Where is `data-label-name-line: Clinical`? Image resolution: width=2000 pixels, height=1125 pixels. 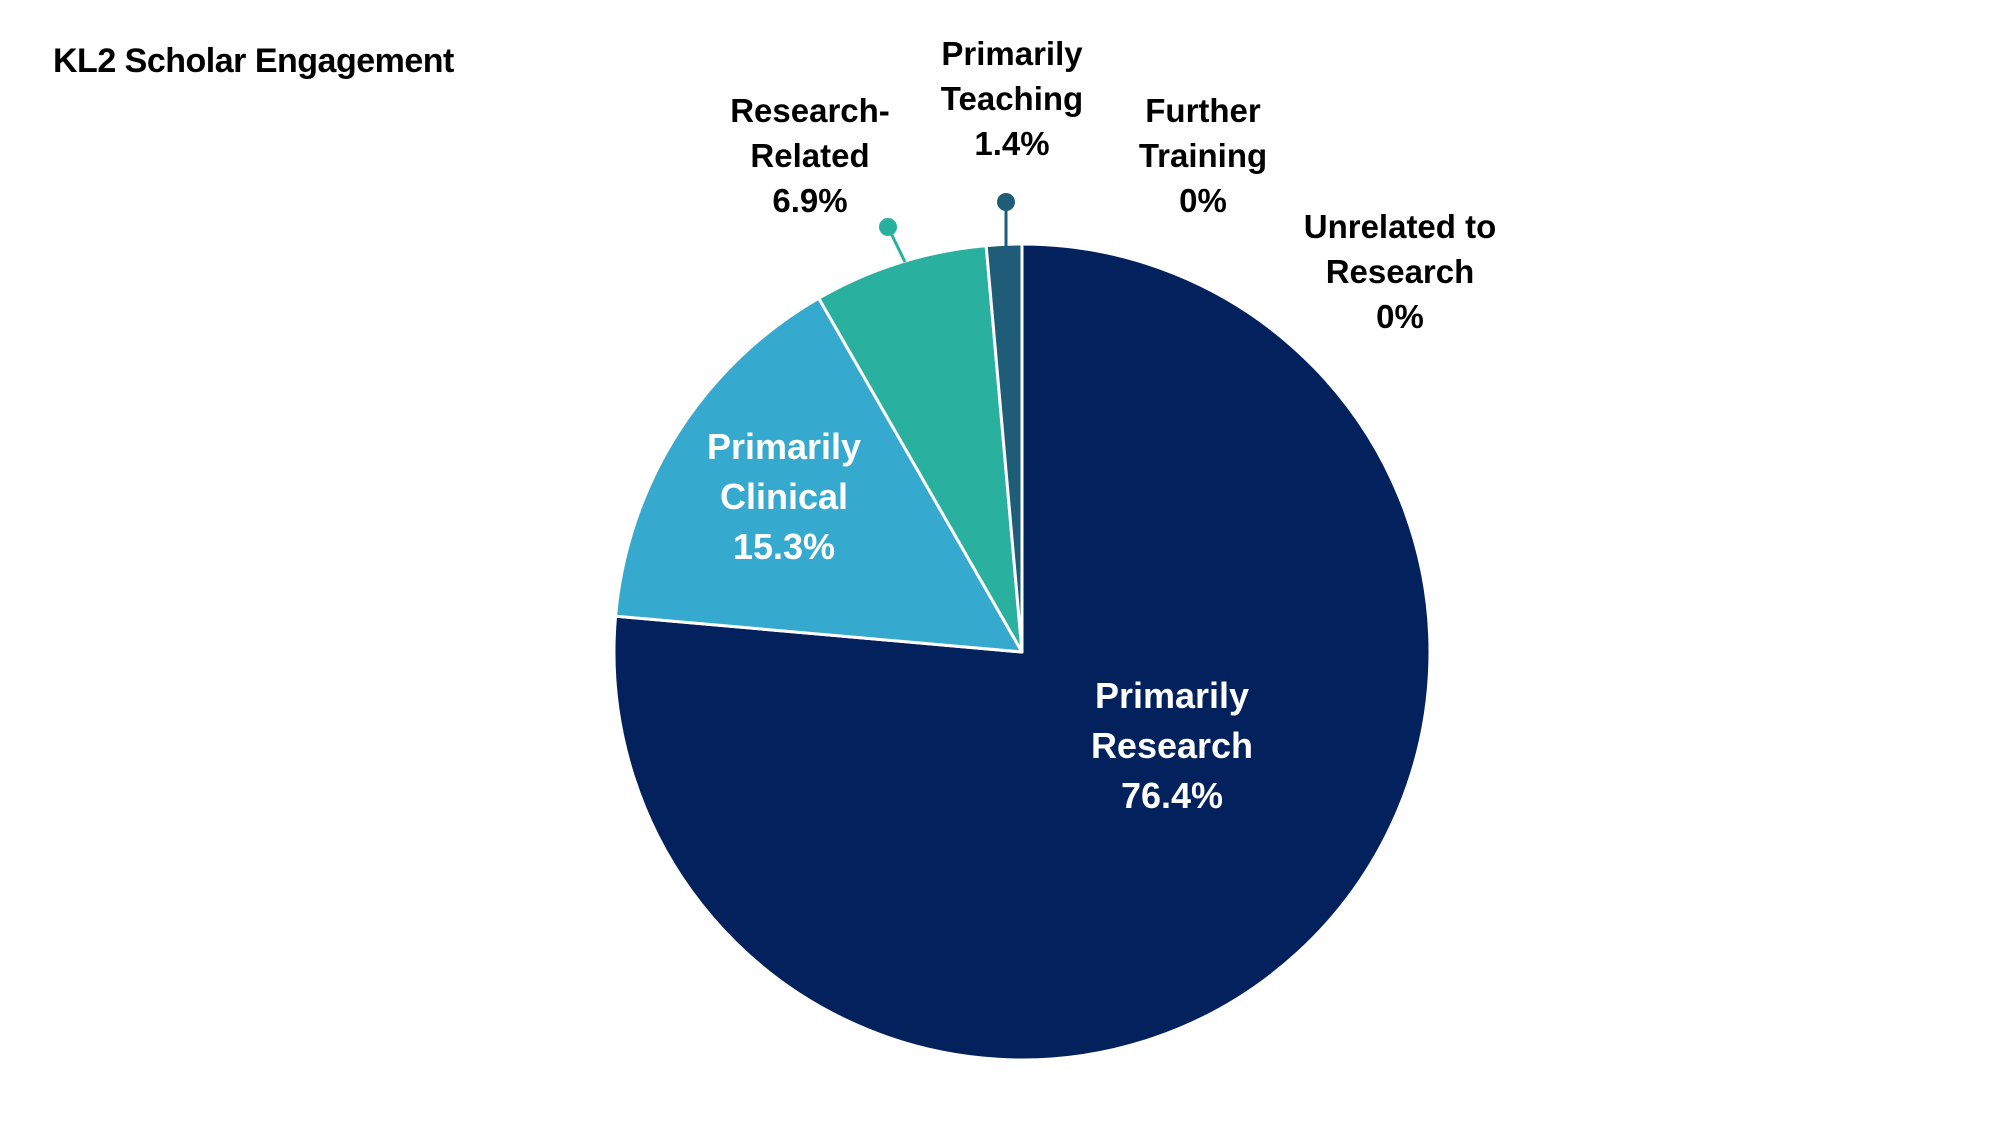 data-label-name-line: Clinical is located at coordinates (784, 496).